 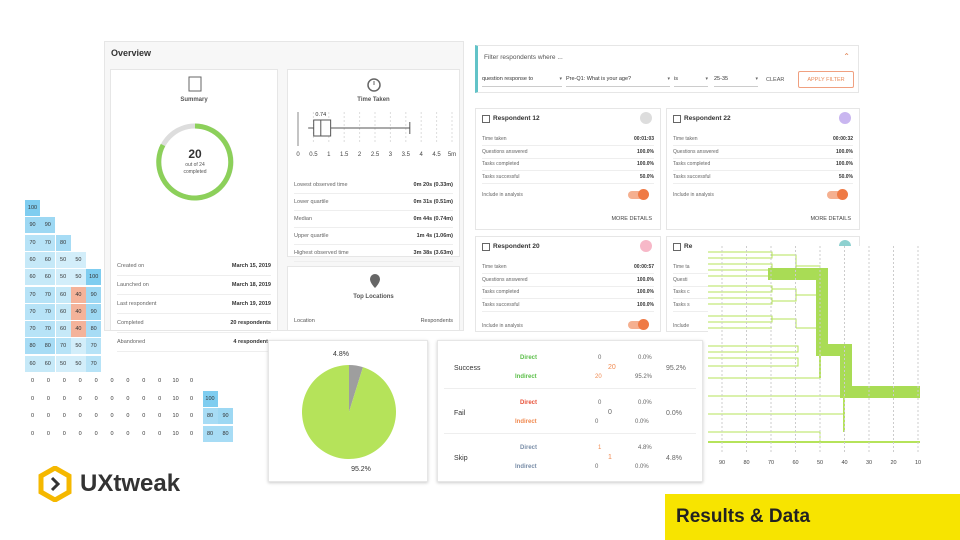 I want to click on info-row: Abandoned 4 respondents, so click(x=194, y=342).